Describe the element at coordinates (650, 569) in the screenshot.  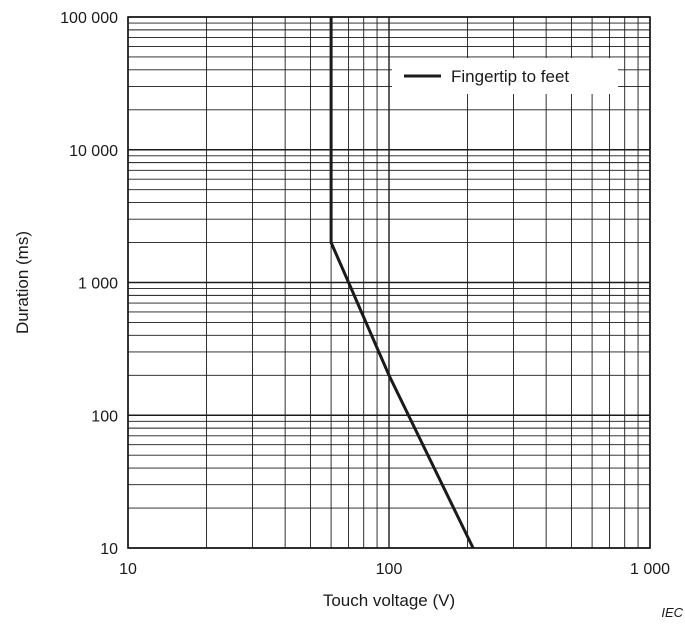
I see `x-tick-label: 1 000` at that location.